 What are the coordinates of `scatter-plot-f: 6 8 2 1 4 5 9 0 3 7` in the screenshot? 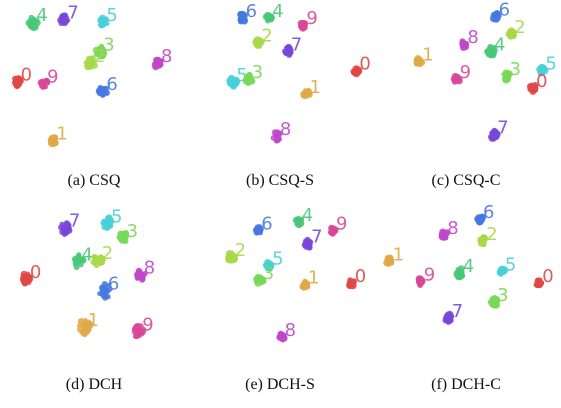 It's located at (468, 263).